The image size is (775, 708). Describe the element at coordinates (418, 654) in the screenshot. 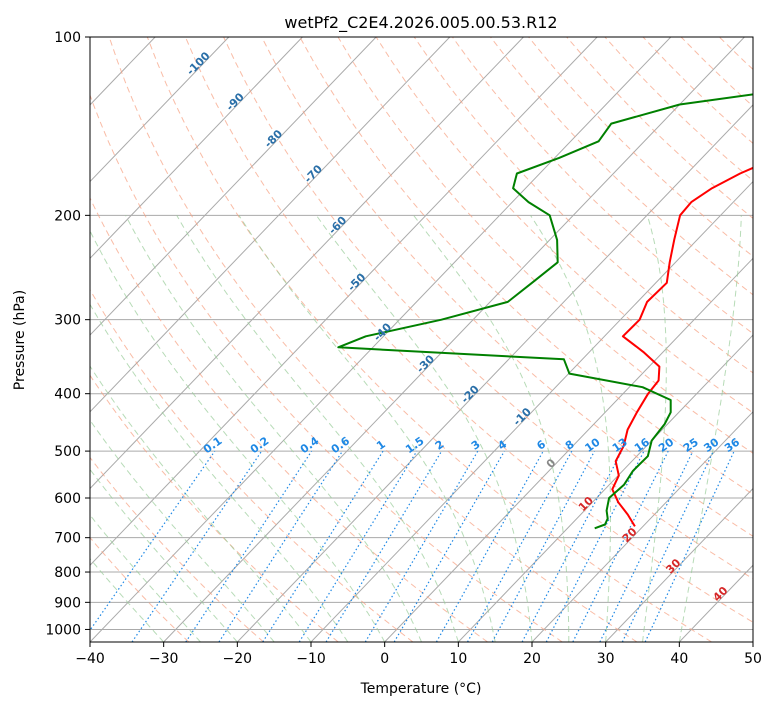

I see `x-axis-ticks: −40 −30 −20 −10 0 10 20 30 40 50` at that location.